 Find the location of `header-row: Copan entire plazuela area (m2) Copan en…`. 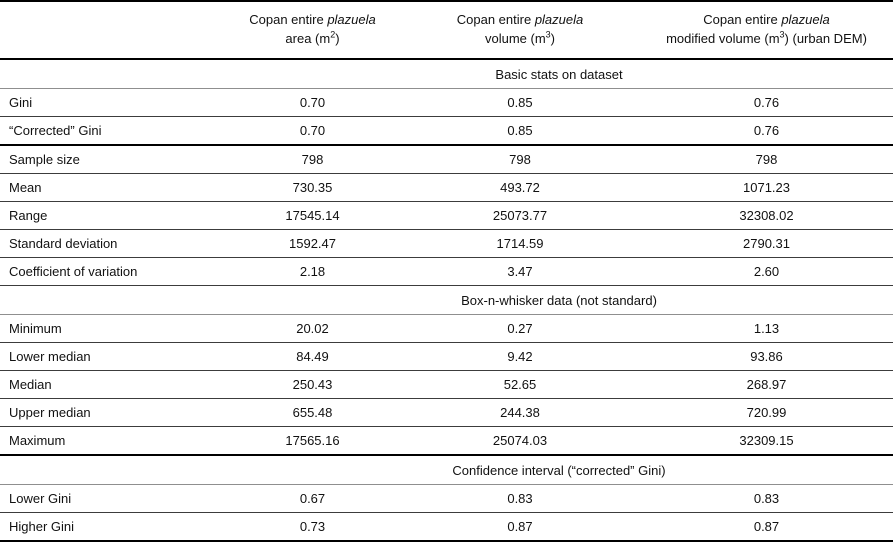

header-row: Copan entire plazuela area (m2) Copan en… is located at coordinates (446, 30).